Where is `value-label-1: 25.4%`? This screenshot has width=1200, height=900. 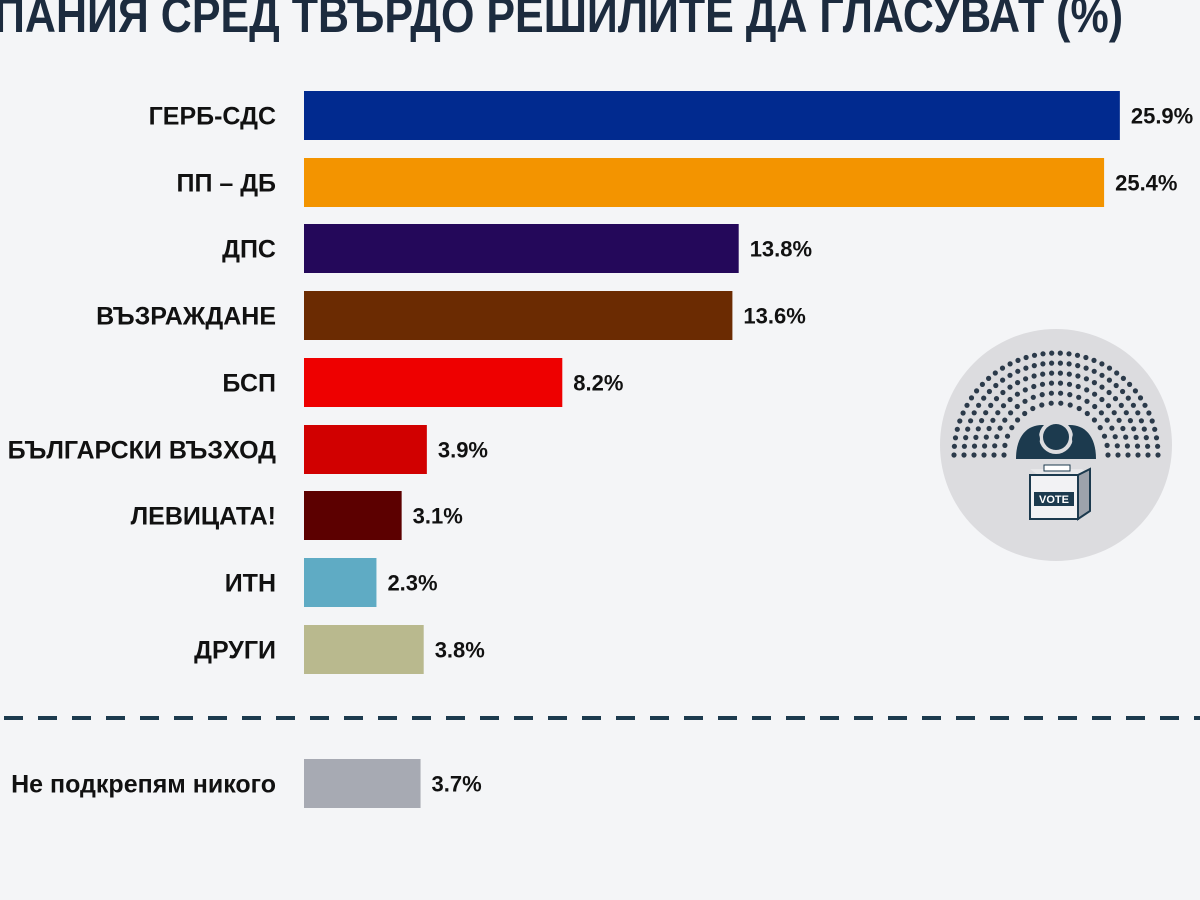
value-label-1: 25.4% is located at coordinates (1146, 183).